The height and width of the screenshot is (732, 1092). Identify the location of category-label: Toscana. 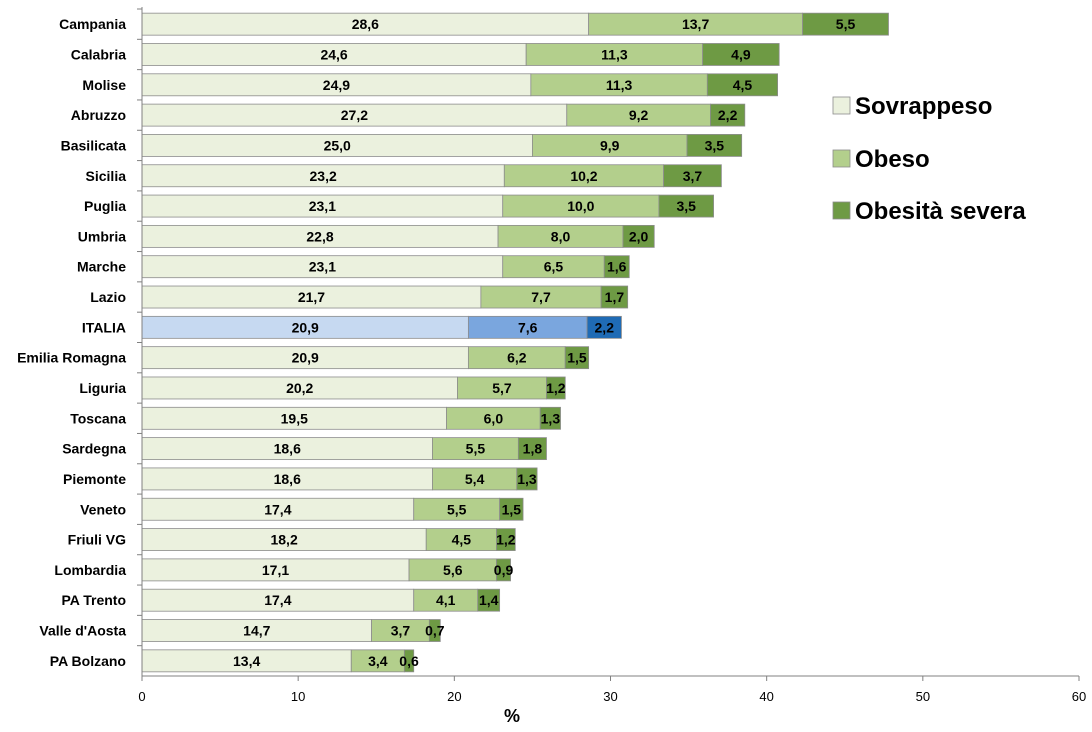
(98, 418).